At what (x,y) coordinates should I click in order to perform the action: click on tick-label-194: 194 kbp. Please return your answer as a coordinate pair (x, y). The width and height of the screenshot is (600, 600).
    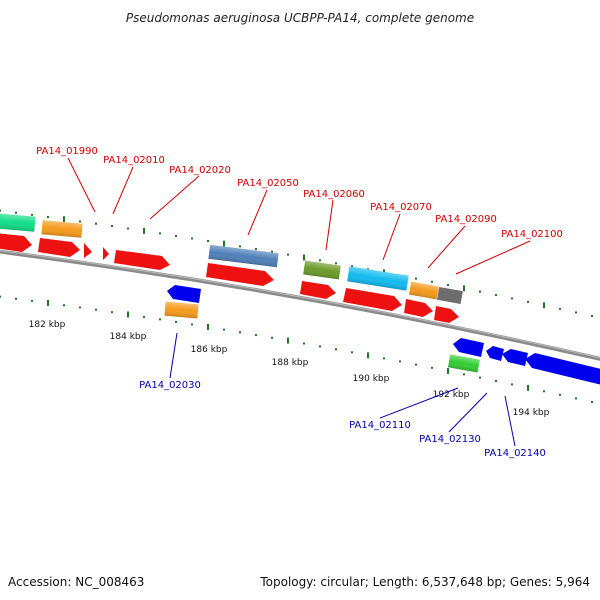
    Looking at the image, I should click on (531, 413).